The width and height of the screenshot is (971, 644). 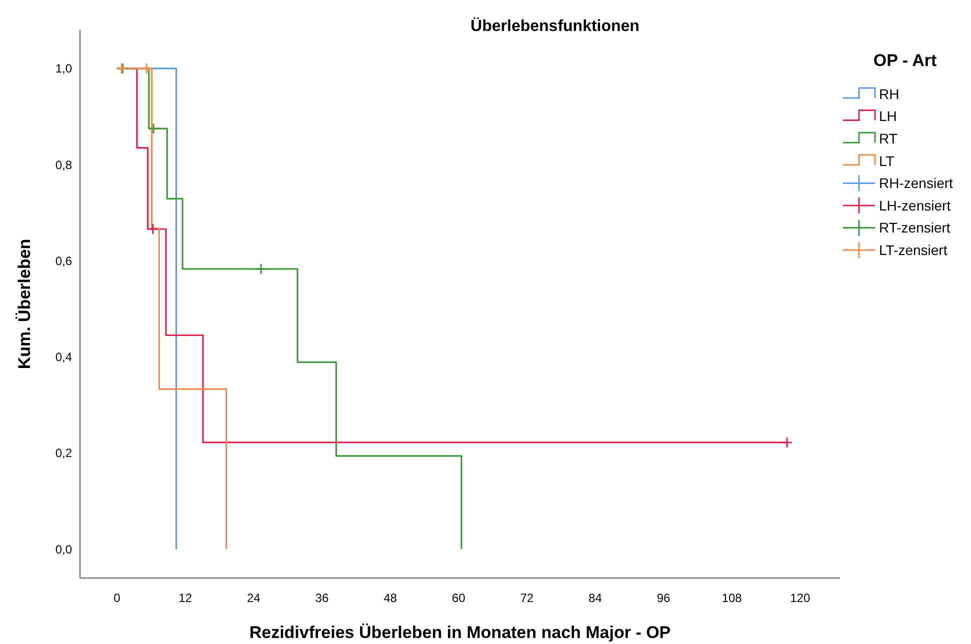 I want to click on x-tick-label: 0, so click(x=117, y=598).